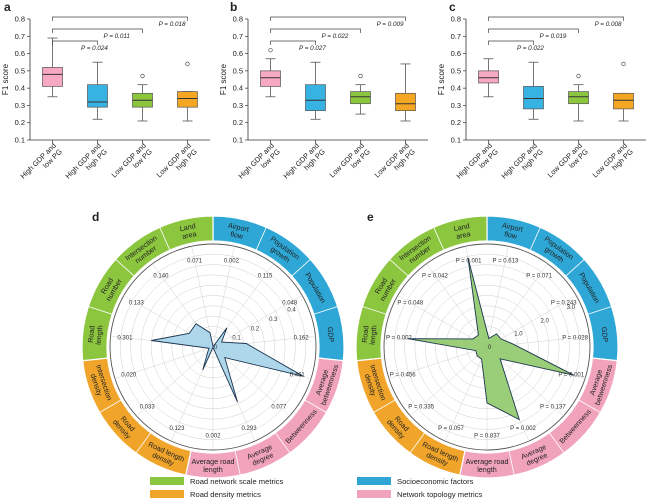 The height and width of the screenshot is (503, 660). Describe the element at coordinates (539, 276) in the screenshot. I see `spoke-value-label: P = 0.071` at that location.